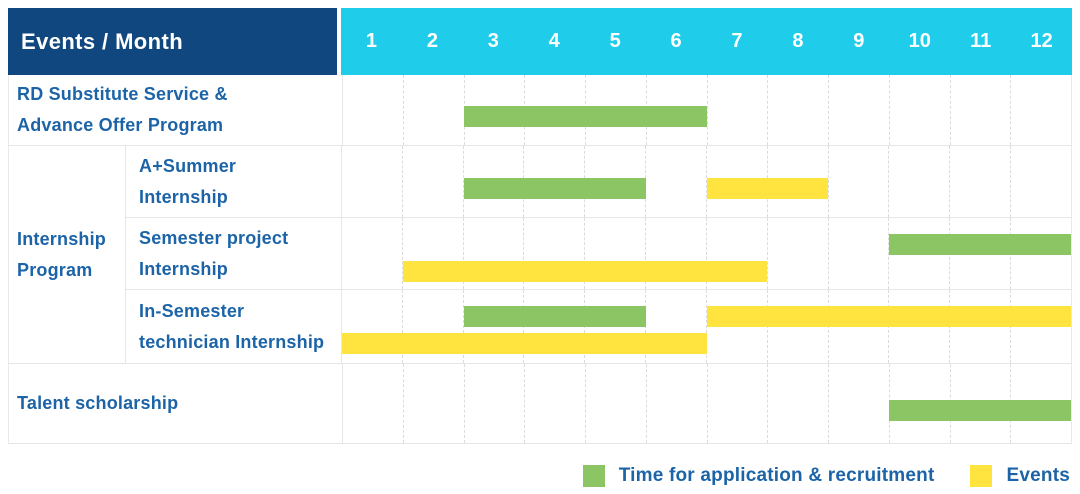 This screenshot has width=1080, height=494. What do you see at coordinates (371, 41) in the screenshot?
I see `month-header-1: 1` at bounding box center [371, 41].